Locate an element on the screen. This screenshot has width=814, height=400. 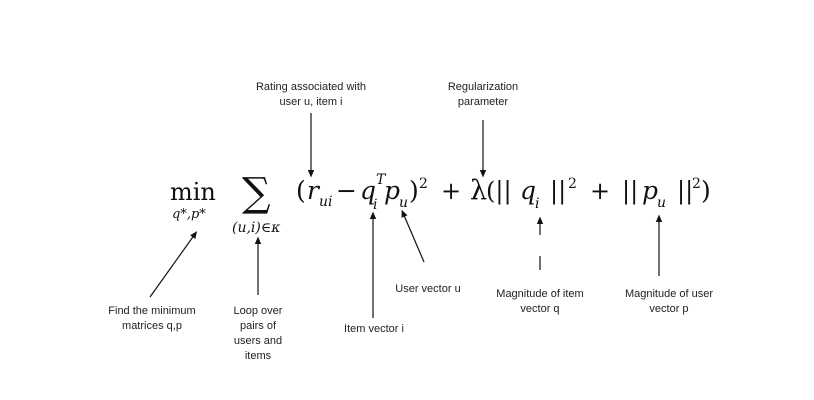
norm-close: || is located at coordinates (558, 191).